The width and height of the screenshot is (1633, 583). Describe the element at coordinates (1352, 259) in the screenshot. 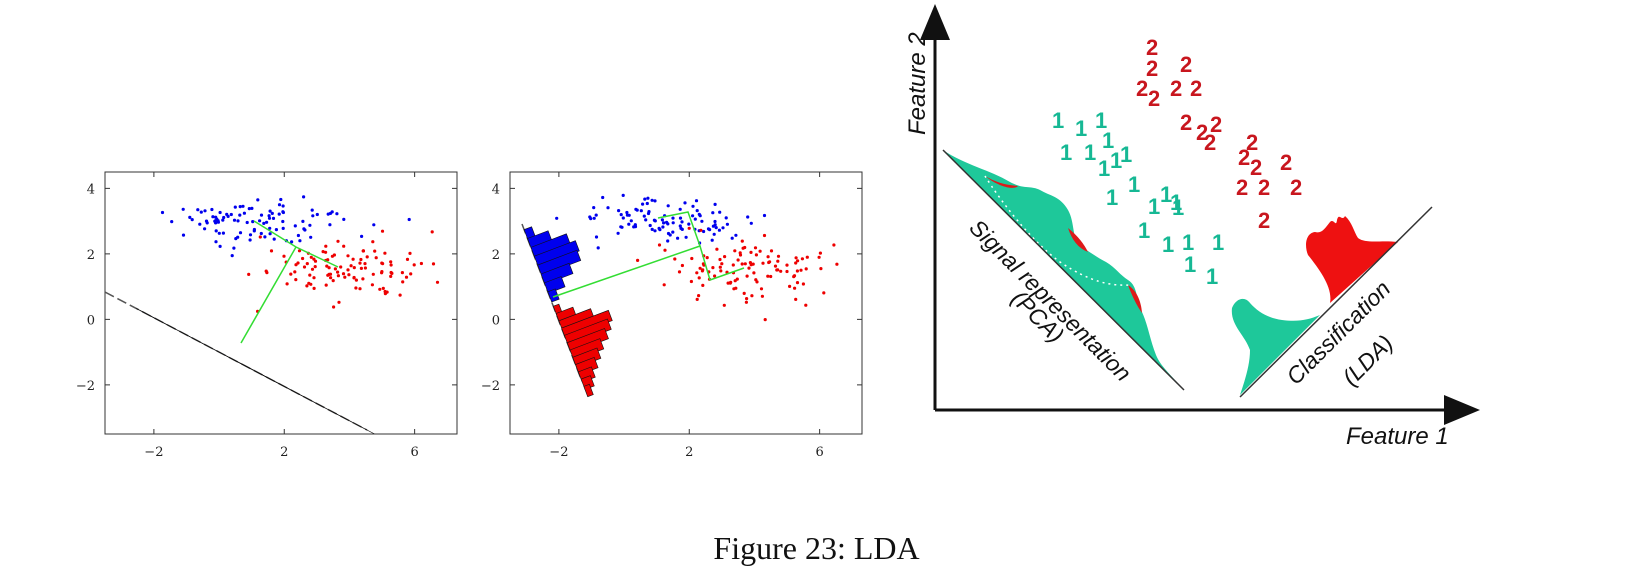

I see `lda-class2-distribution` at that location.